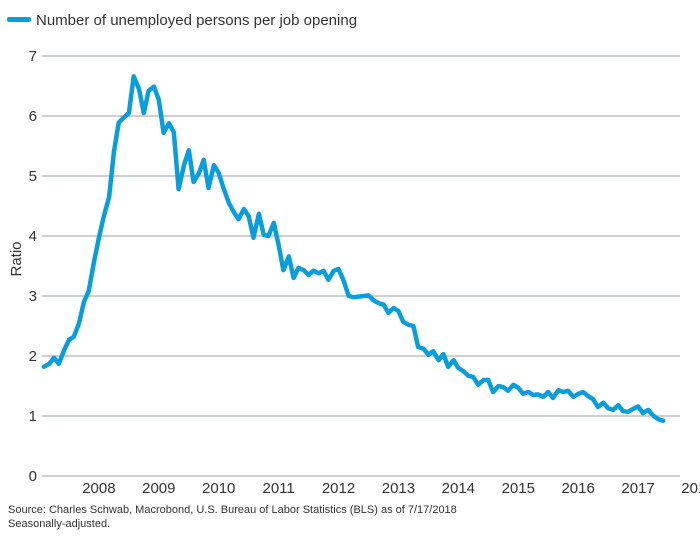 The height and width of the screenshot is (539, 700). I want to click on adjustment-note: Seasonally-adjusted., so click(59, 524).